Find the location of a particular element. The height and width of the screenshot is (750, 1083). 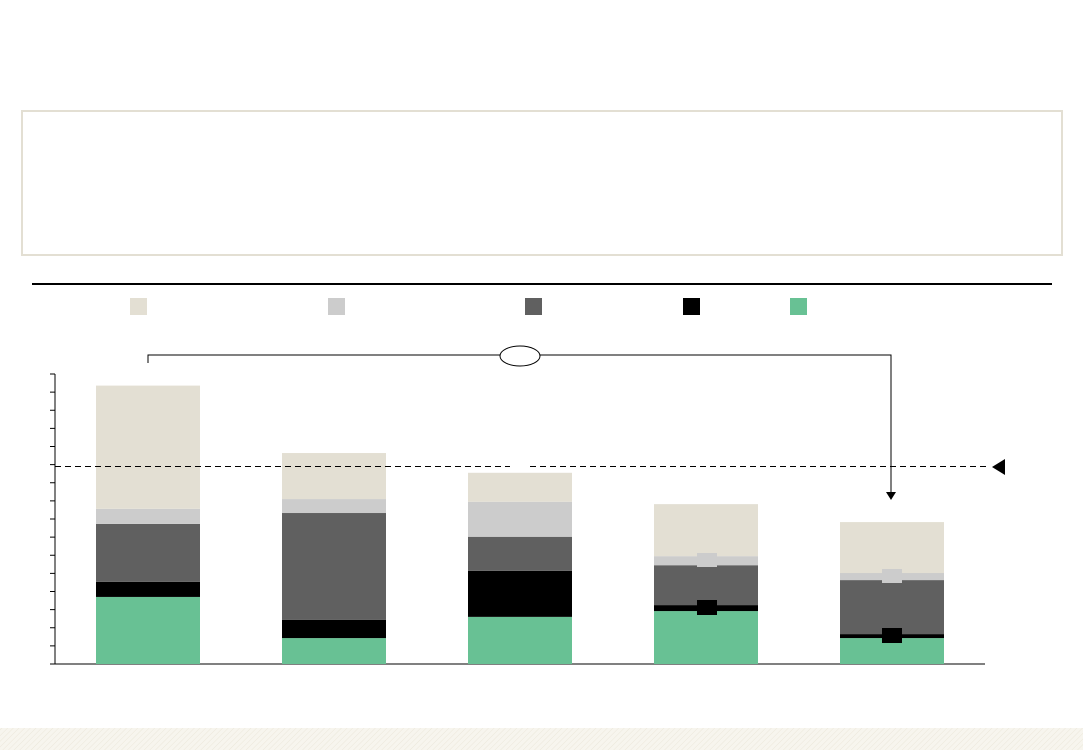

oval is located at coordinates (520, 356).